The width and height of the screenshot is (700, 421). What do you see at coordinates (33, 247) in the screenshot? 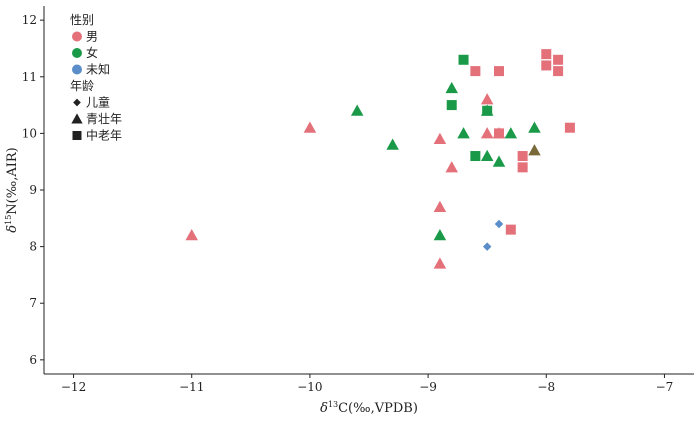
I see `y-tick-label: 8` at bounding box center [33, 247].